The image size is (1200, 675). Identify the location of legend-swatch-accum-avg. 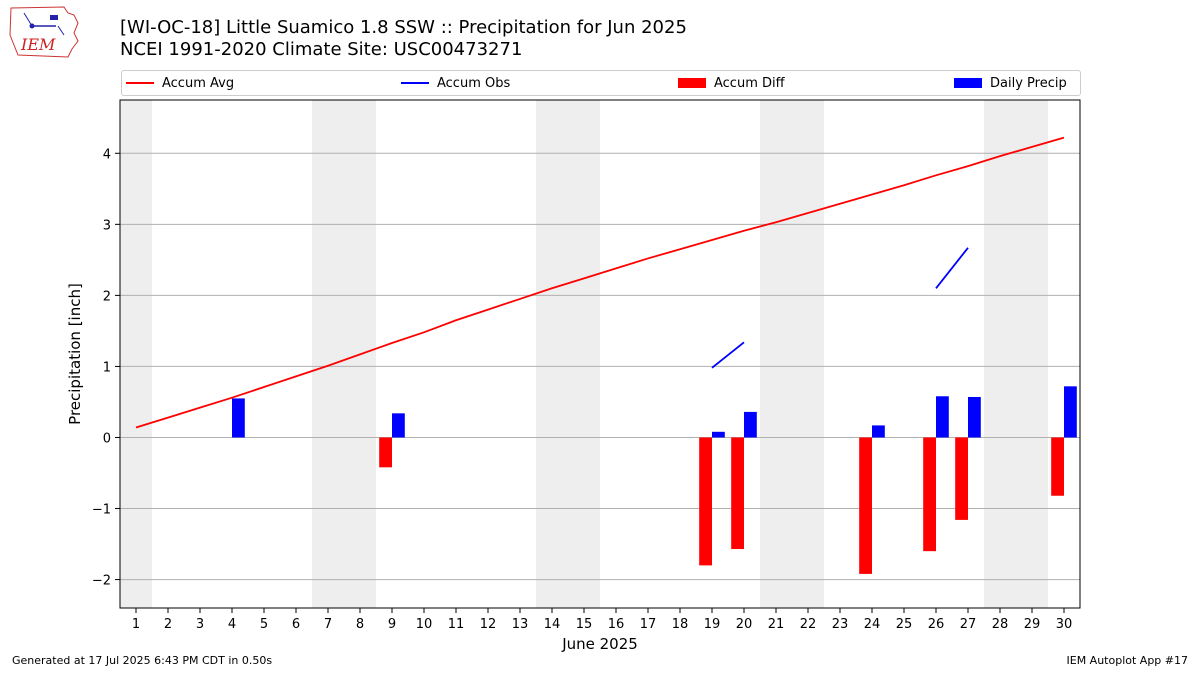
(140, 83).